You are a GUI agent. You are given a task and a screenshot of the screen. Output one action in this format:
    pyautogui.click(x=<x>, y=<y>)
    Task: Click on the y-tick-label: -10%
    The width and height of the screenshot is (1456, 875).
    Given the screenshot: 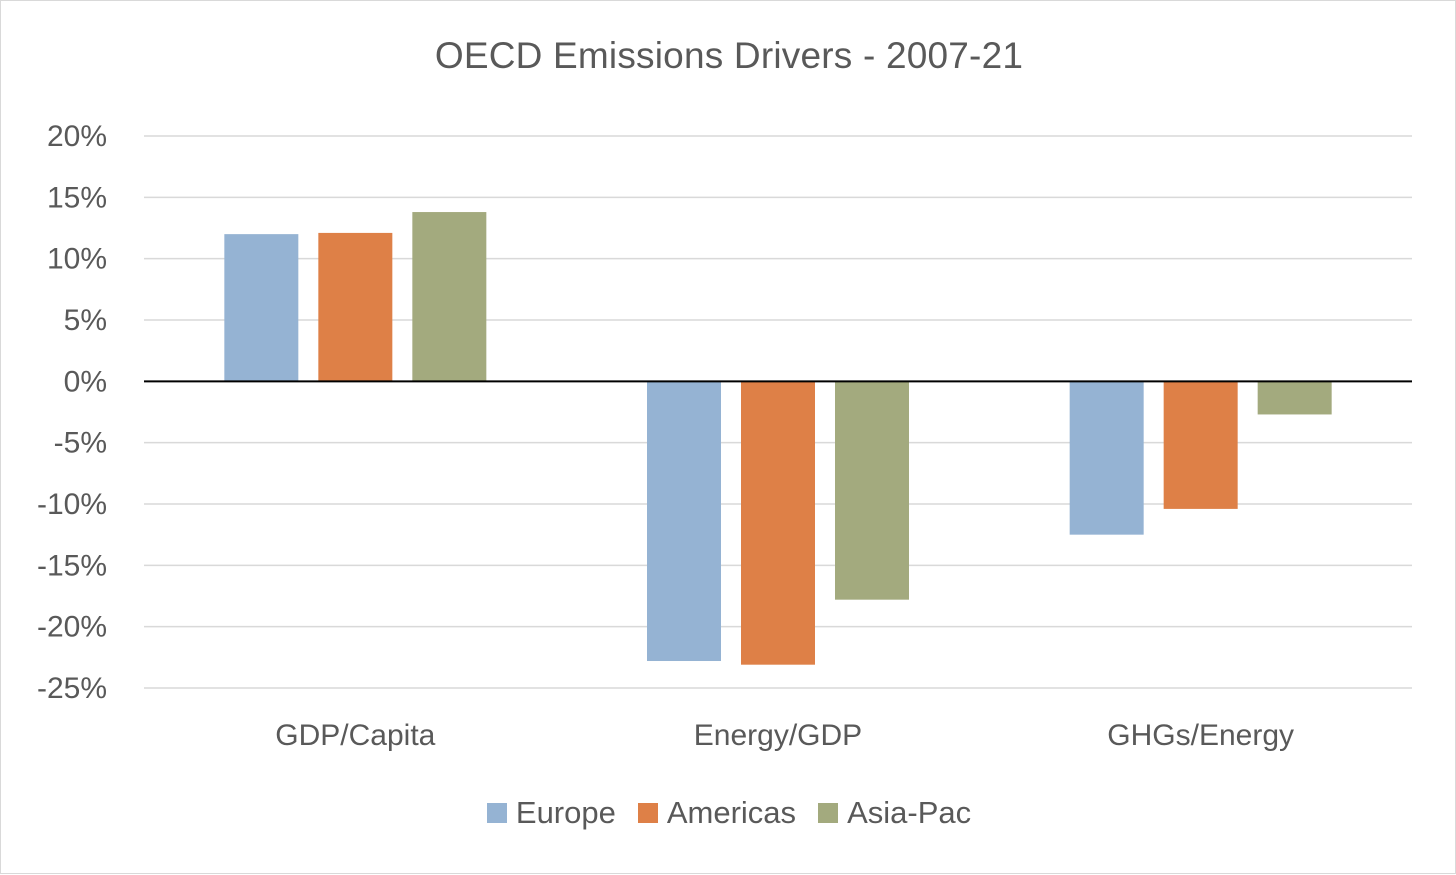 What is the action you would take?
    pyautogui.click(x=72, y=504)
    